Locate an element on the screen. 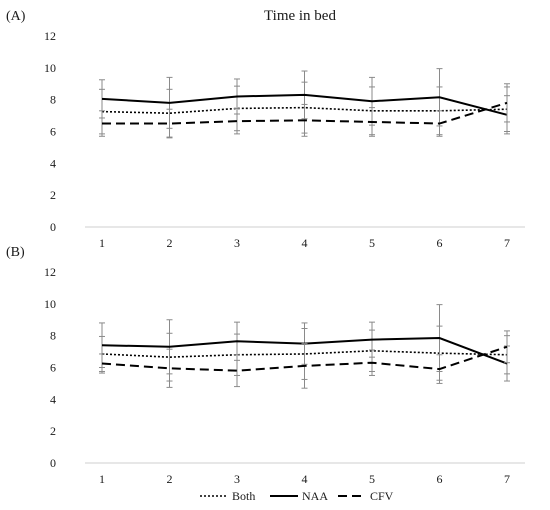 The width and height of the screenshot is (550, 510). legend: Both NAA CFV is located at coordinates (297, 496).